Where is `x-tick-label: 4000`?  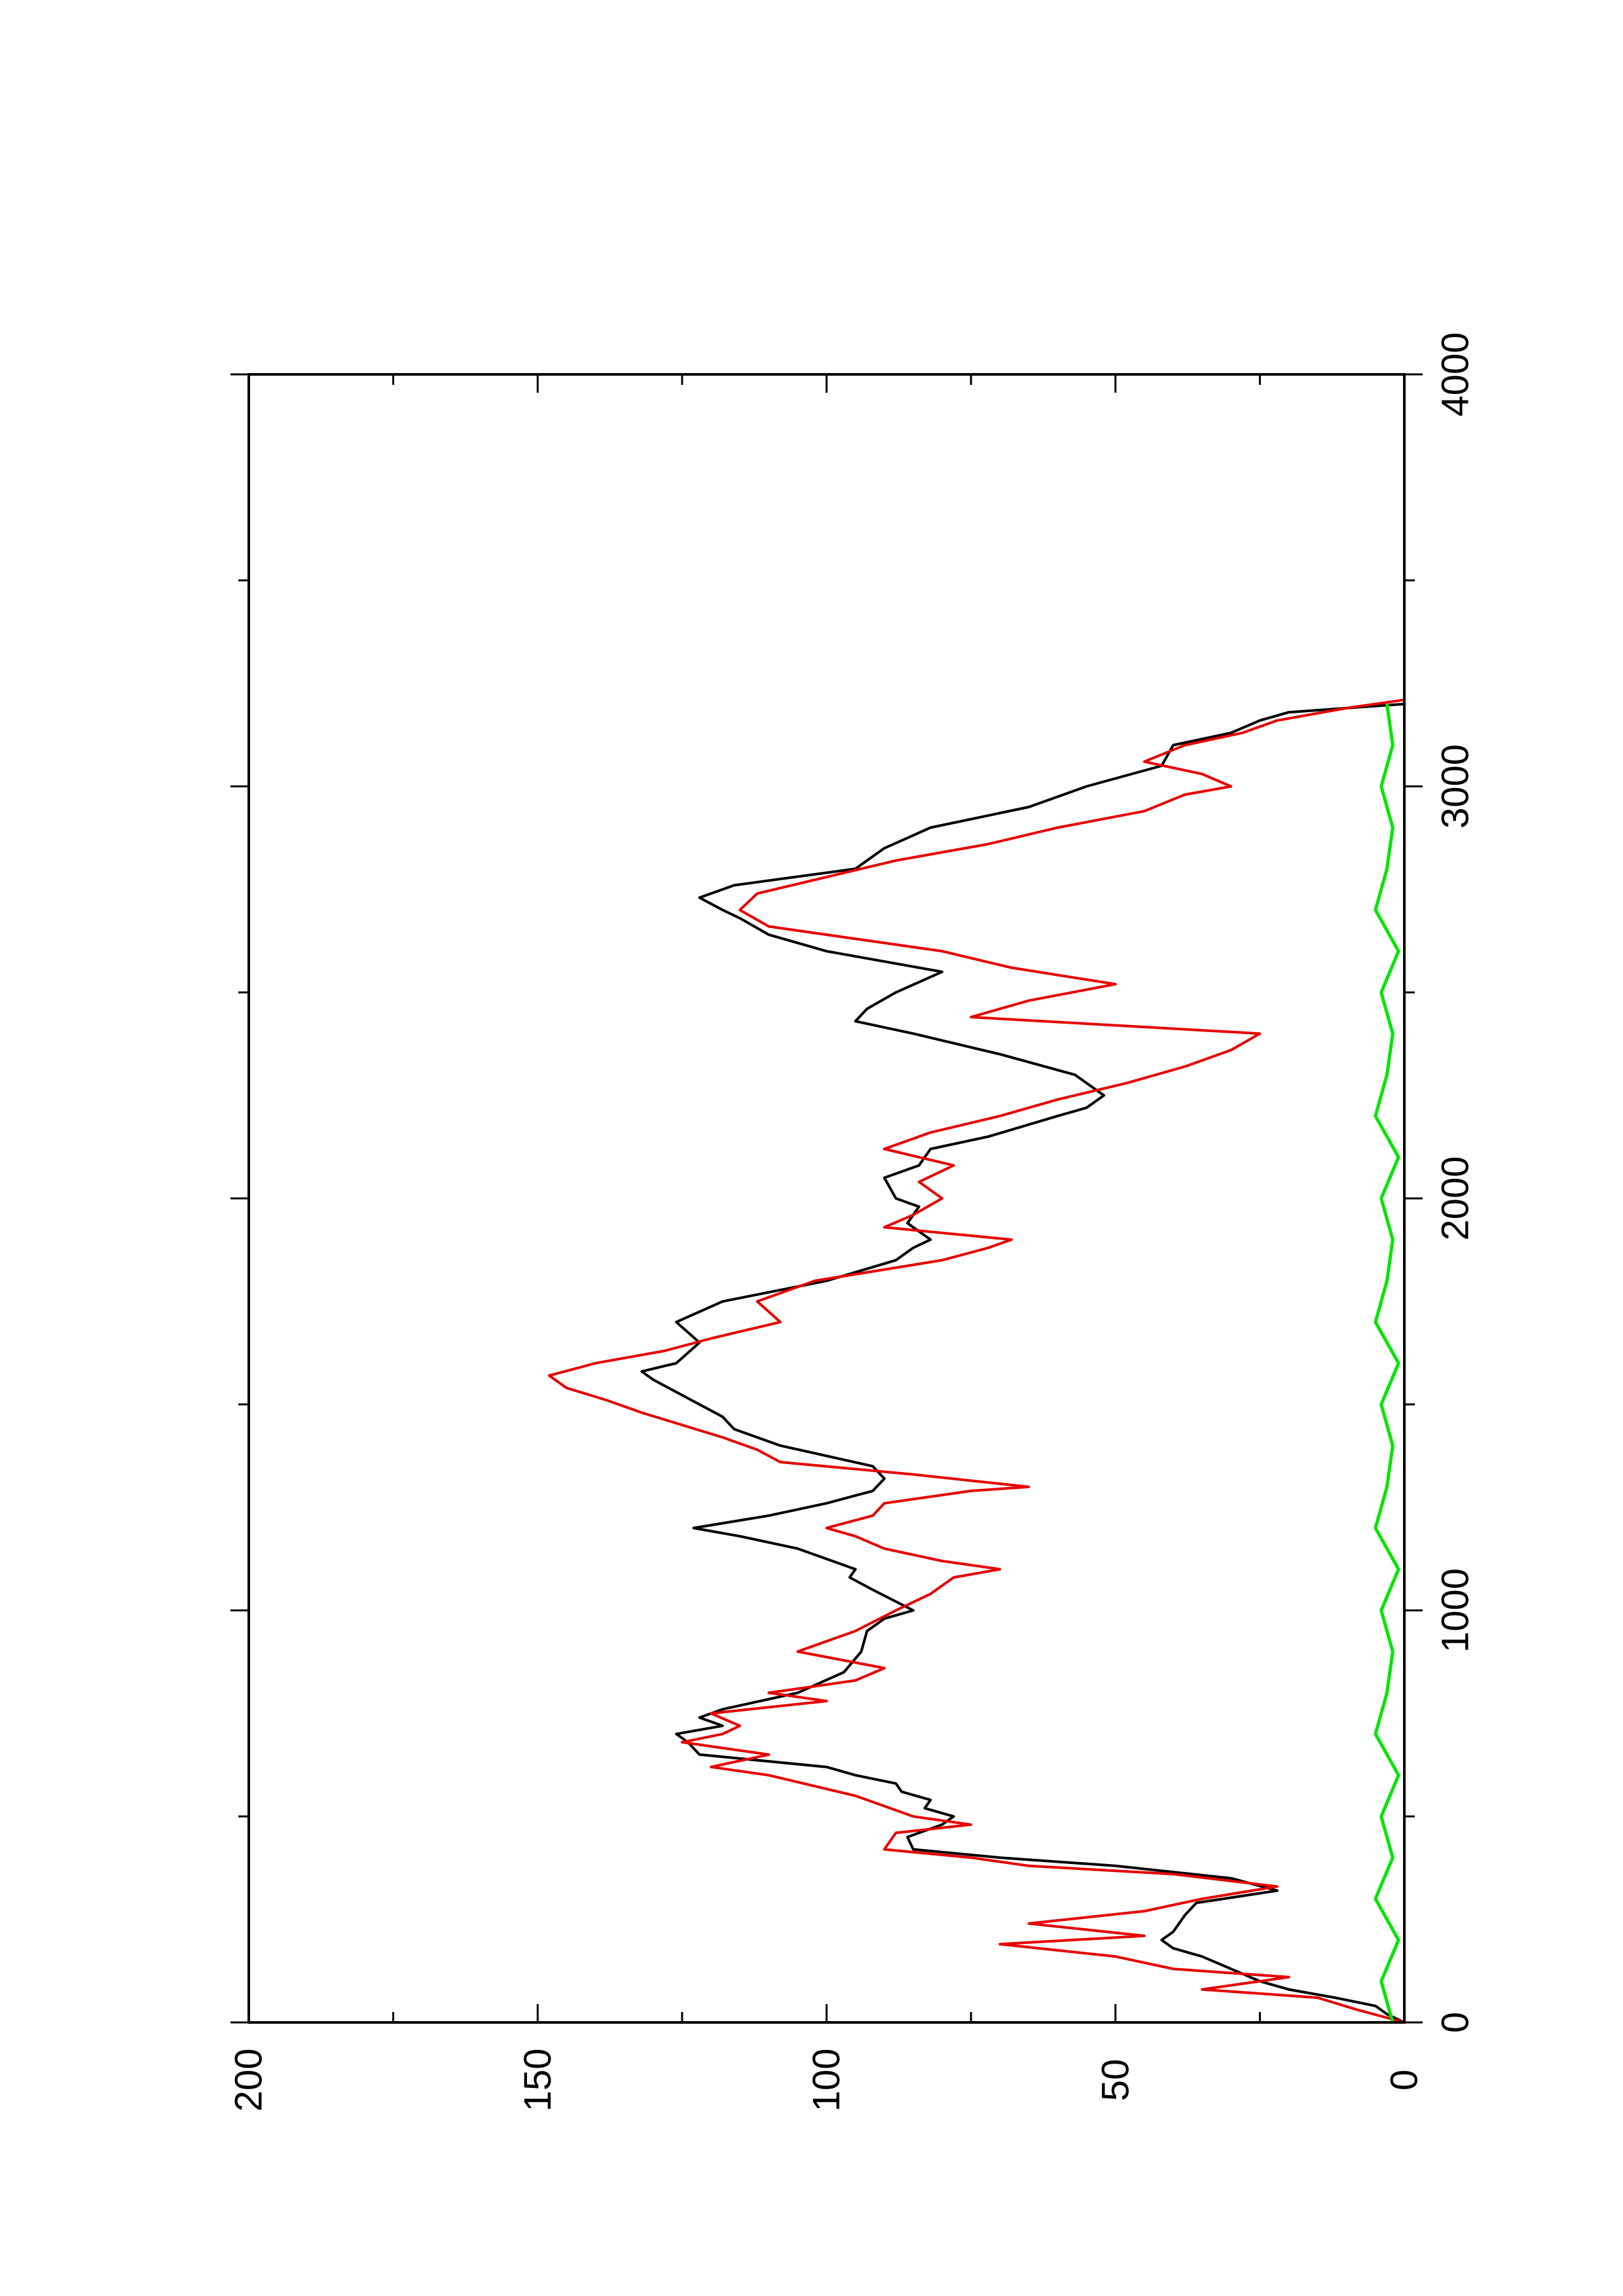 x-tick-label: 4000 is located at coordinates (1455, 374).